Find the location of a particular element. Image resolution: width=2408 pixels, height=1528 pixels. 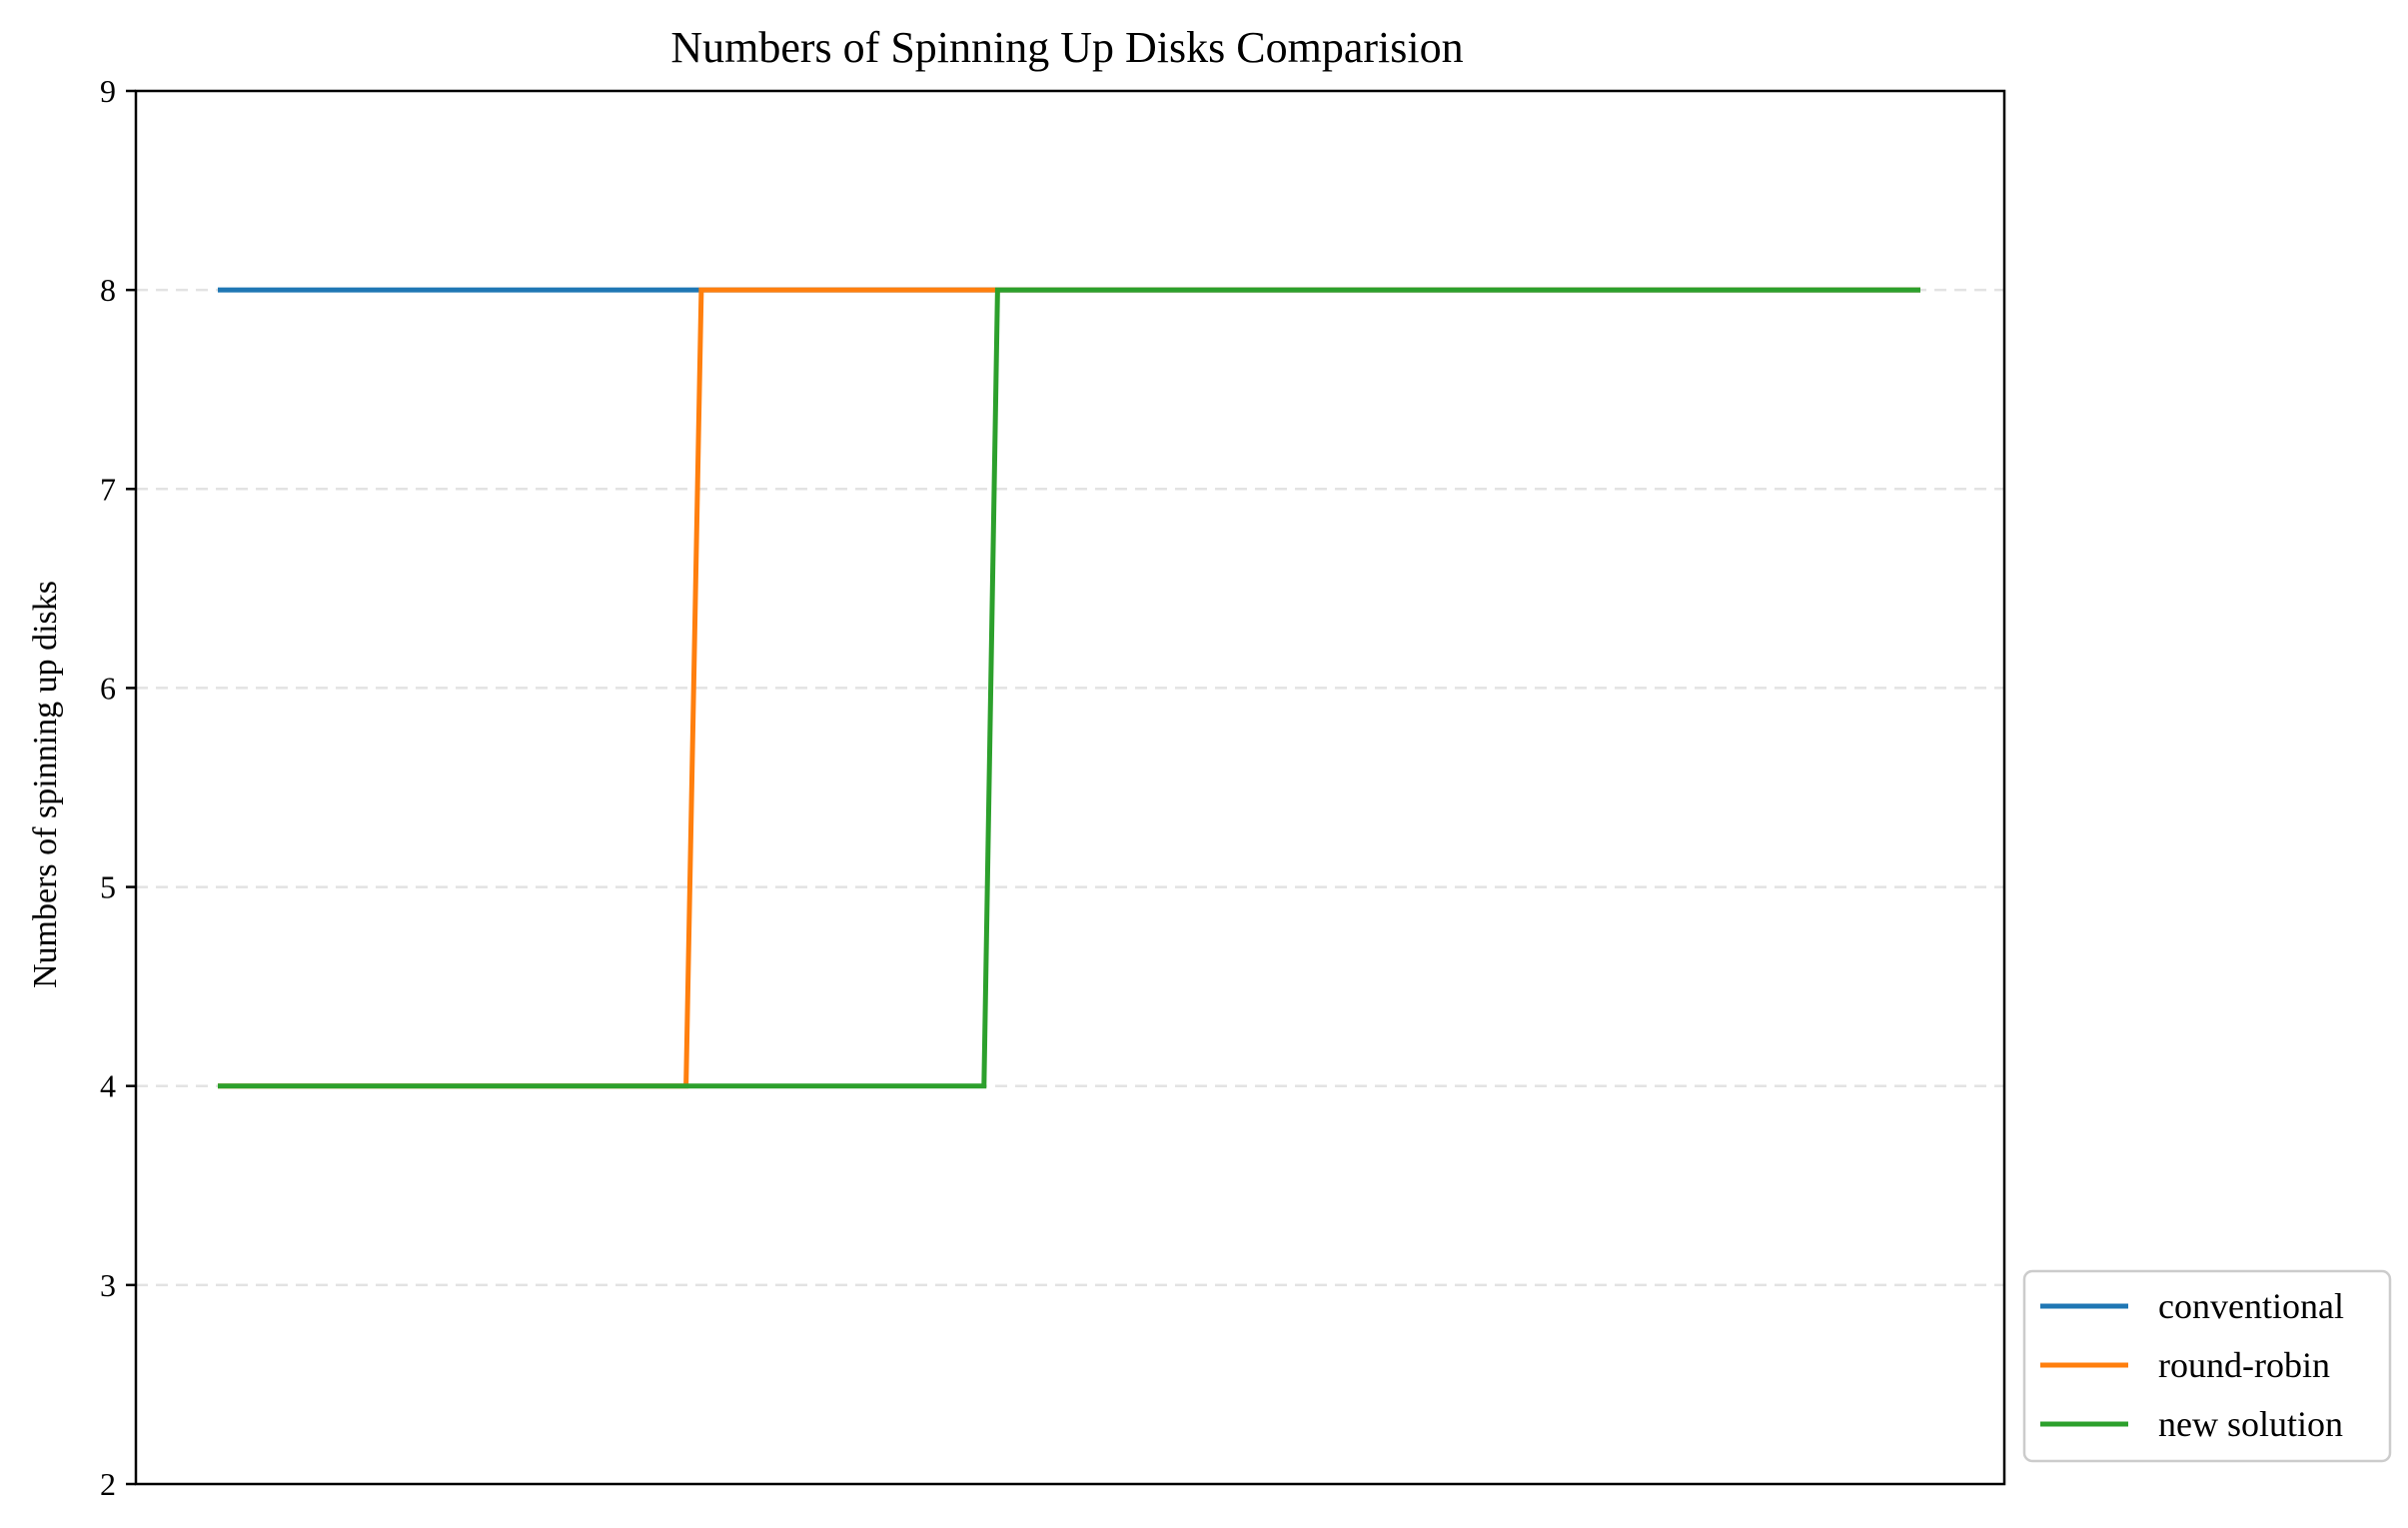

chart-title: Numbers of Spinning Up Disks Comparision is located at coordinates (1066, 47).